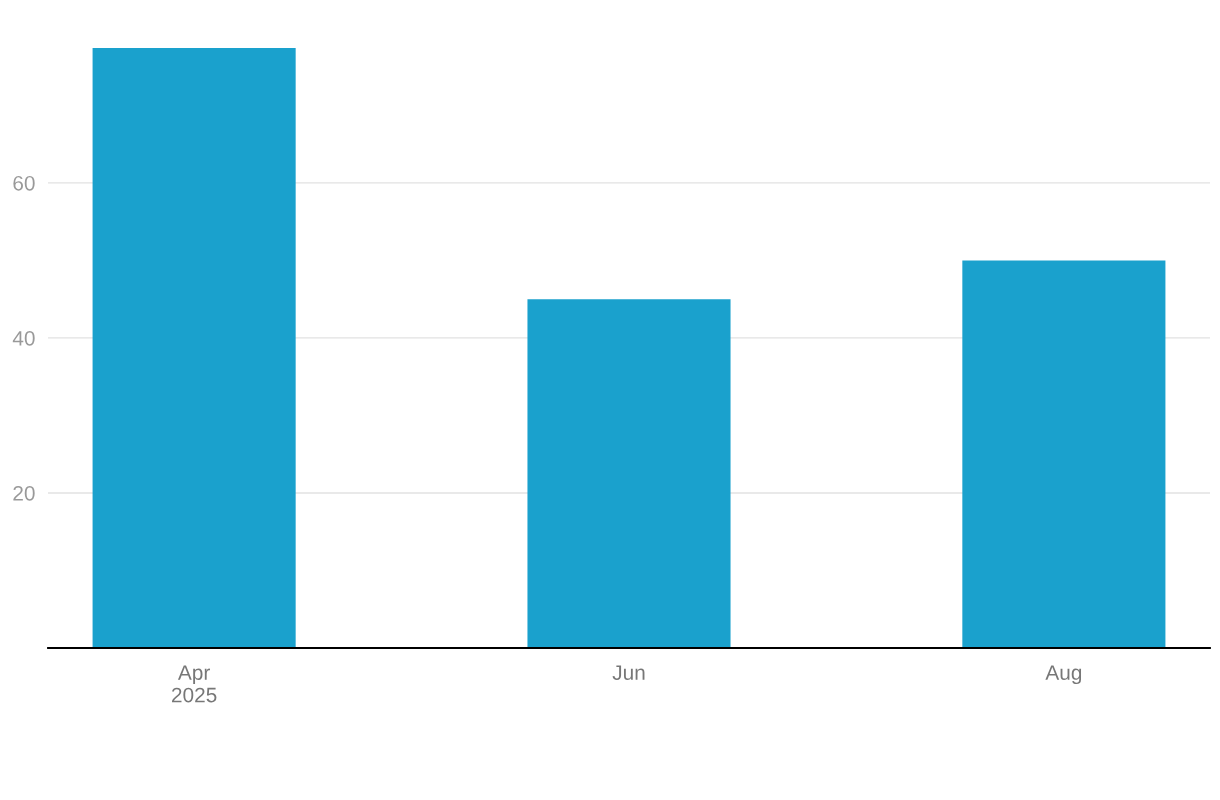  Describe the element at coordinates (194, 684) in the screenshot. I see `x-tick-label: Apr 2025` at that location.